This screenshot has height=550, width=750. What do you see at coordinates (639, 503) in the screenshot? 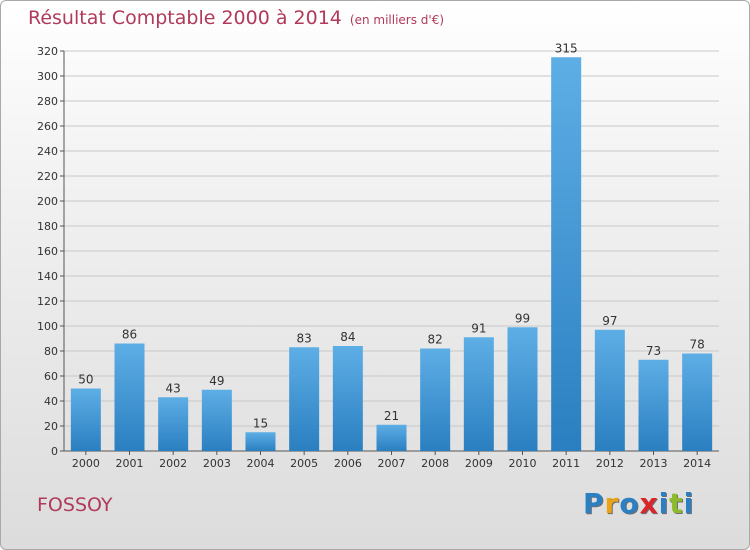
I see `proxiti-logo: Proxiti` at bounding box center [639, 503].